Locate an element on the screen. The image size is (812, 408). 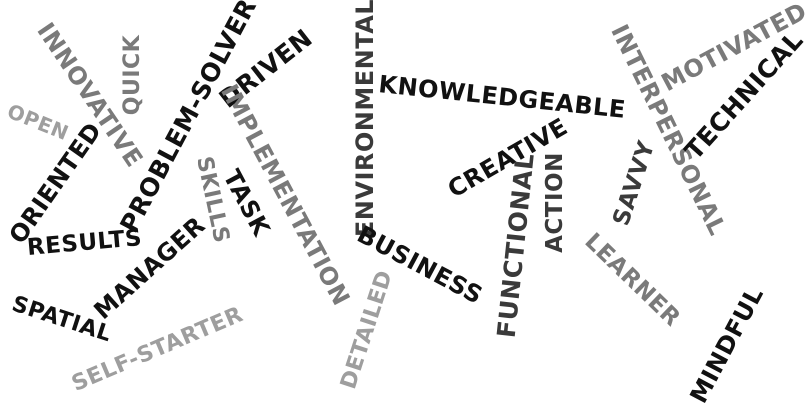
word-learner: LEARNER is located at coordinates (632, 279).